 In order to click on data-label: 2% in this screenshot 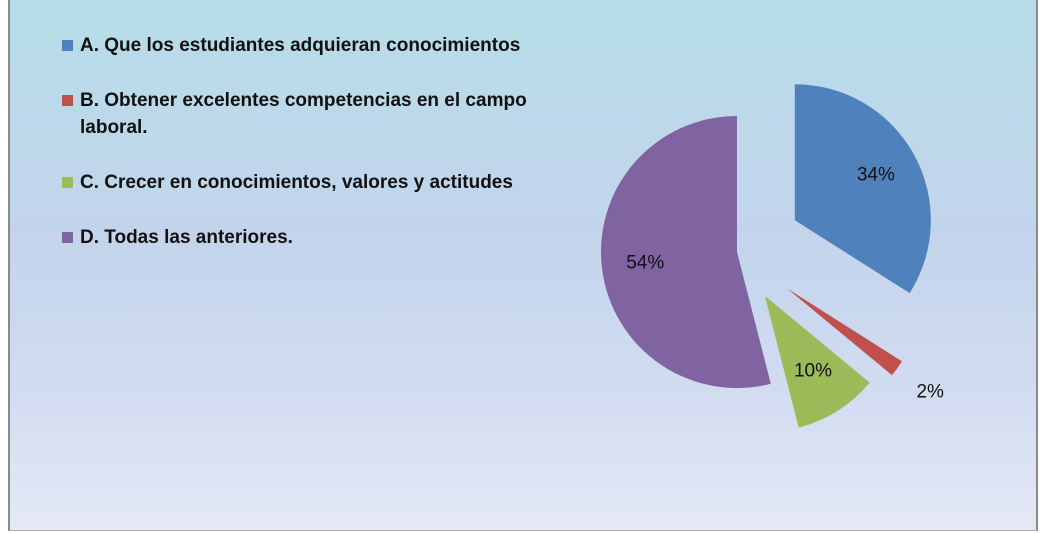, I will do `click(930, 391)`.